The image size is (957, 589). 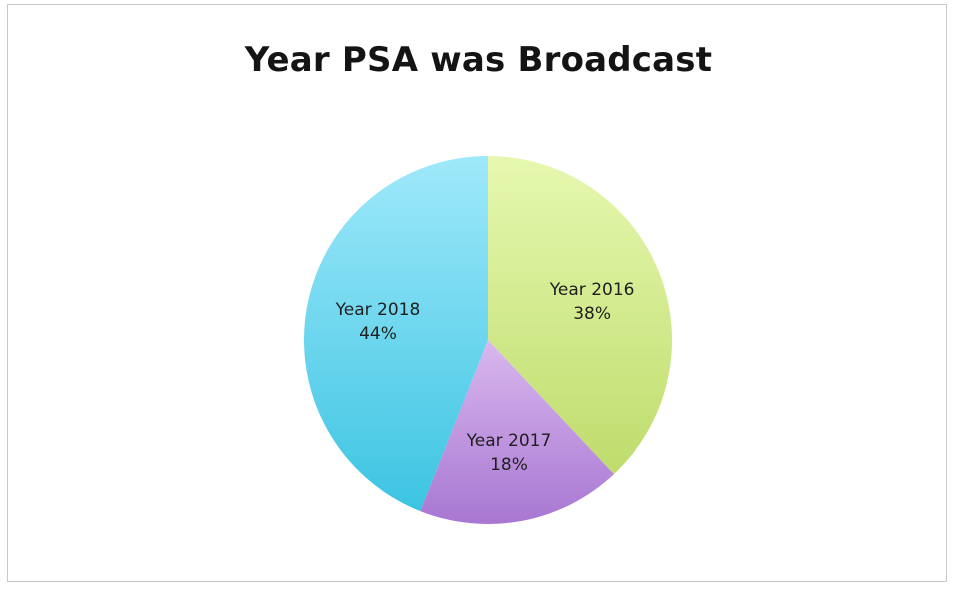 What do you see at coordinates (592, 290) in the screenshot?
I see `slice-category-label: Year 2016` at bounding box center [592, 290].